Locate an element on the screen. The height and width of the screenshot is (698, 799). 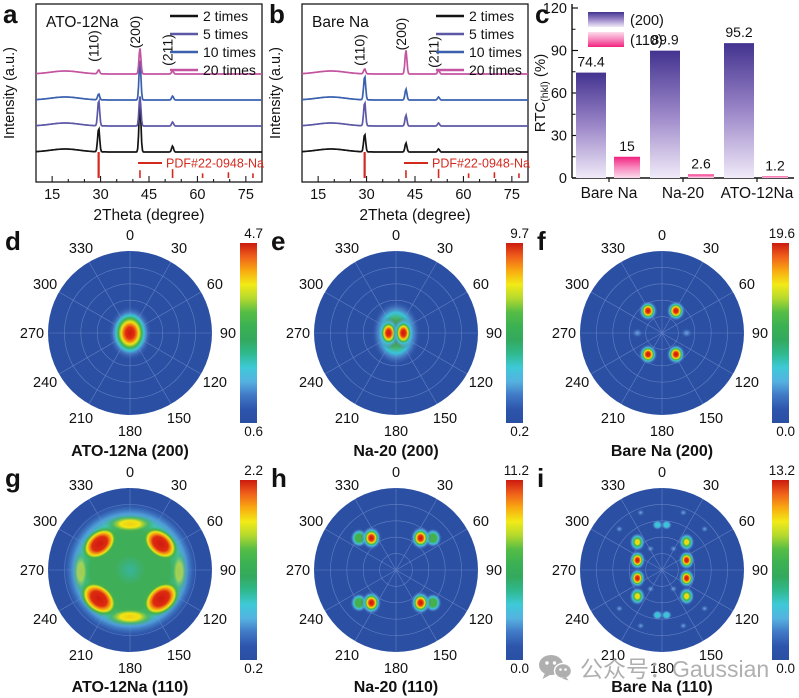
pole-figure-na20-110: 0 30 60 90 120 150 180 210 240 270 300 330 11.2 0.0 is located at coordinates (407, 570).